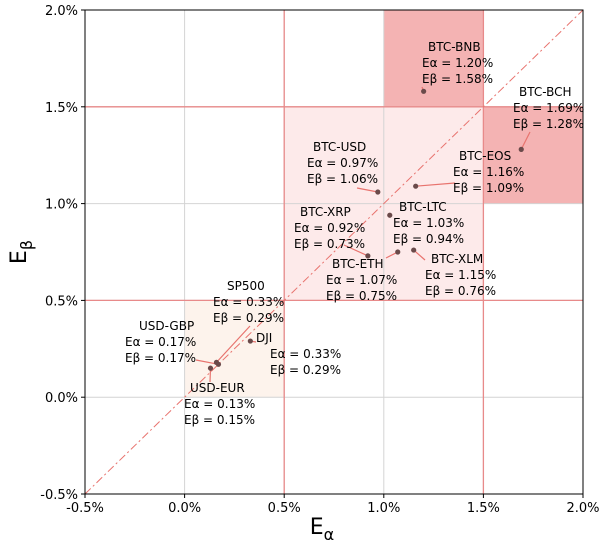 Image resolution: width=603 pixels, height=542 pixels. Describe the element at coordinates (317, 527) in the screenshot. I see `x-axis-label-main: E` at that location.